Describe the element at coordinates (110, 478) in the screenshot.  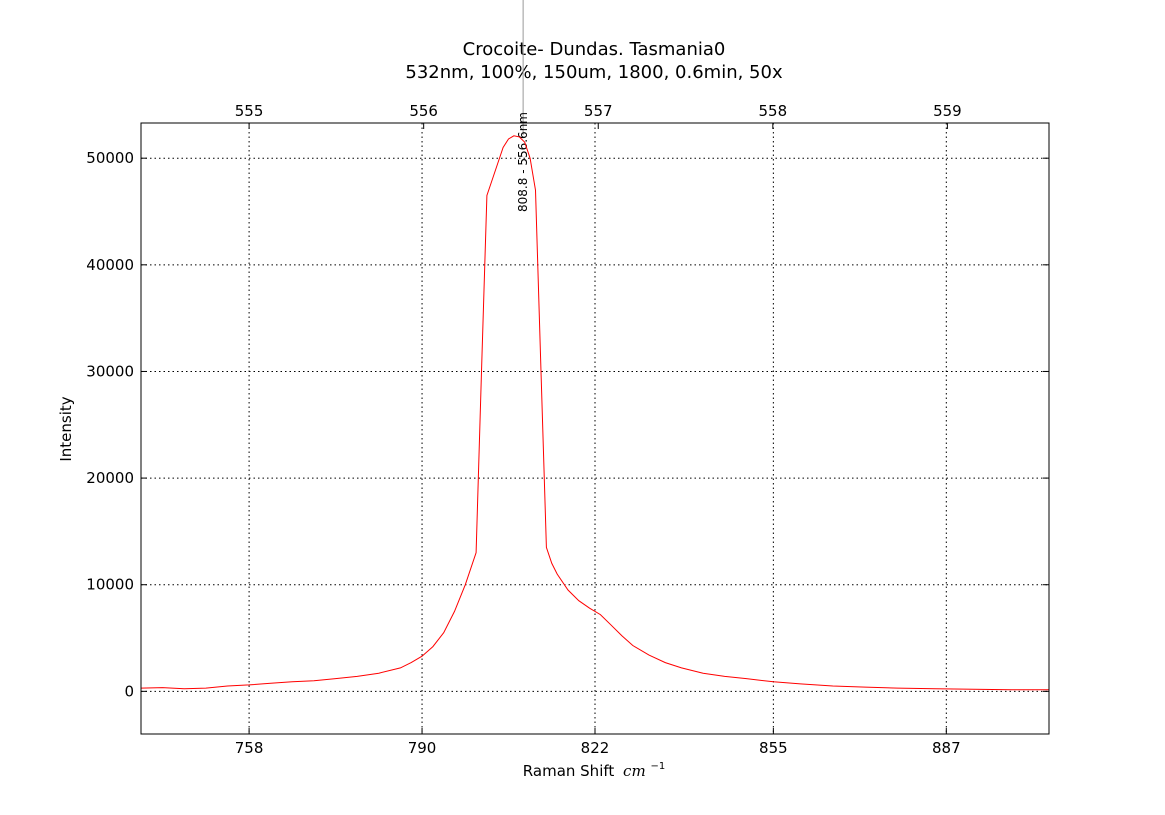
I see `y-tick-label: 20000` at that location.